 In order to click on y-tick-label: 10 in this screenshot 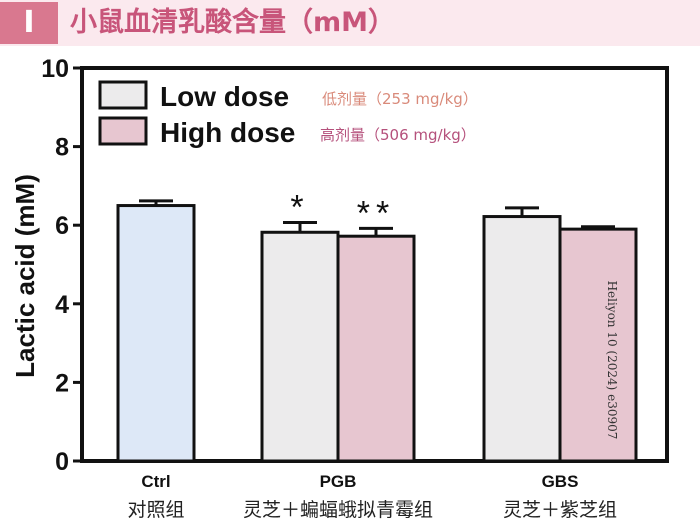, I will do `click(55, 69)`.